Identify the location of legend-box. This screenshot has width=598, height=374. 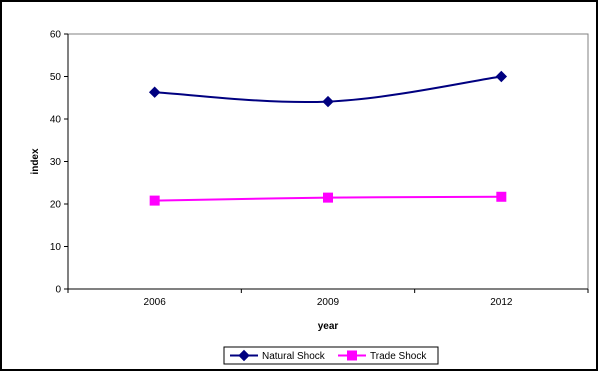
(331, 355).